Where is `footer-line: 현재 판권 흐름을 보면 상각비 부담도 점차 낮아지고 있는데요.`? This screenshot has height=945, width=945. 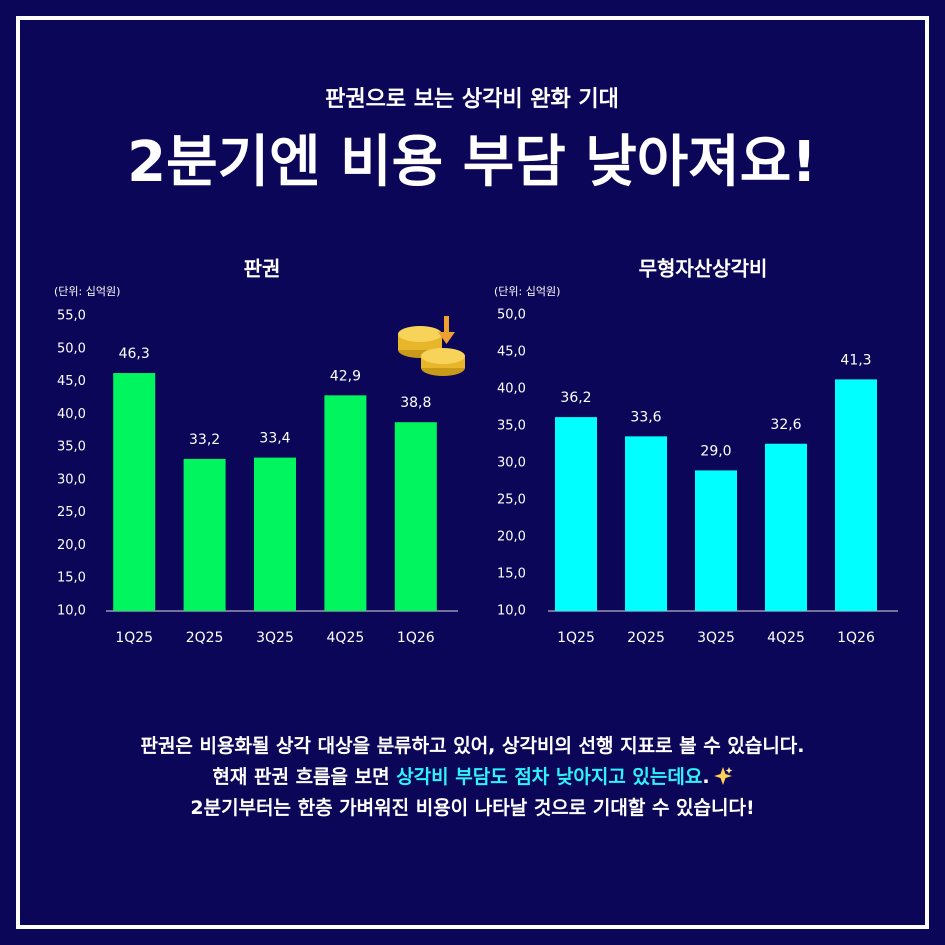 footer-line: 현재 판권 흐름을 보면 상각비 부담도 점차 낮아지고 있는데요. is located at coordinates (472, 777).